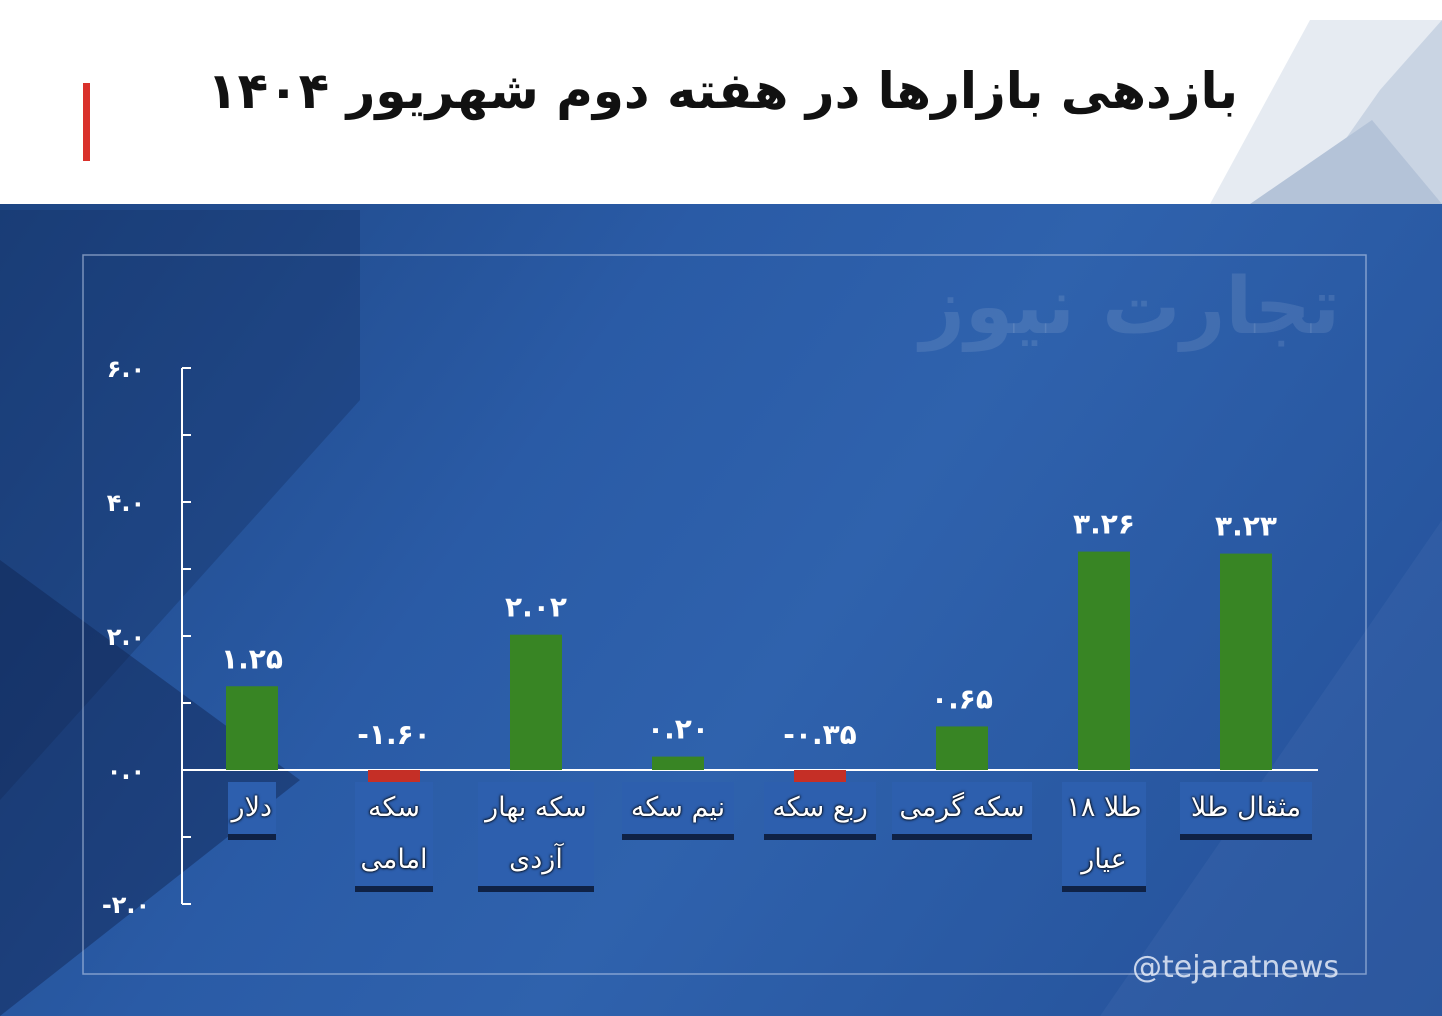 The width and height of the screenshot is (1442, 1016). Describe the element at coordinates (1326, 112) in the screenshot. I see `header-decoration` at that location.